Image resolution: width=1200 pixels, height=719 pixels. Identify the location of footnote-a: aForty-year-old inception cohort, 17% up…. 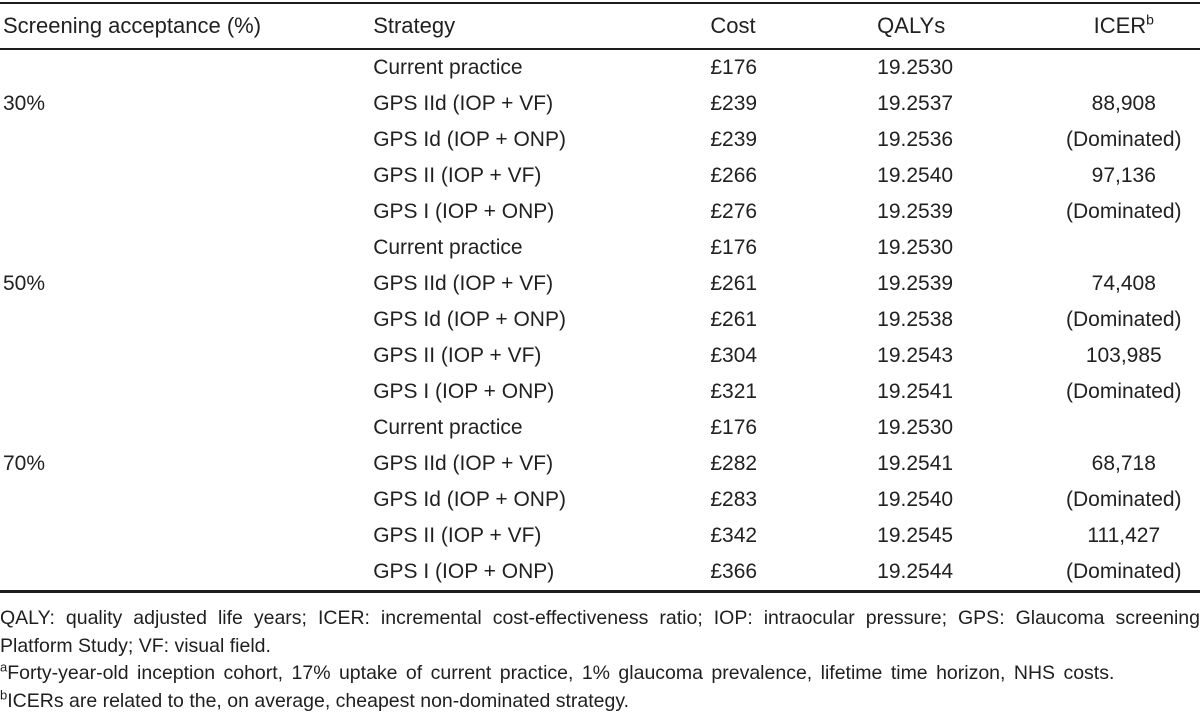
(600, 674).